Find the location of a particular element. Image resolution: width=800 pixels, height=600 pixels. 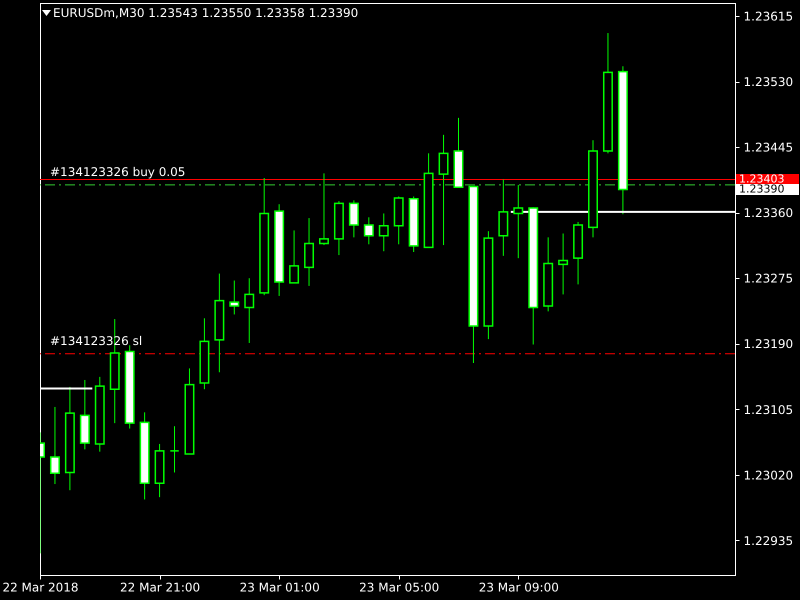

y-tick-label: 1.22935 is located at coordinates (769, 541).